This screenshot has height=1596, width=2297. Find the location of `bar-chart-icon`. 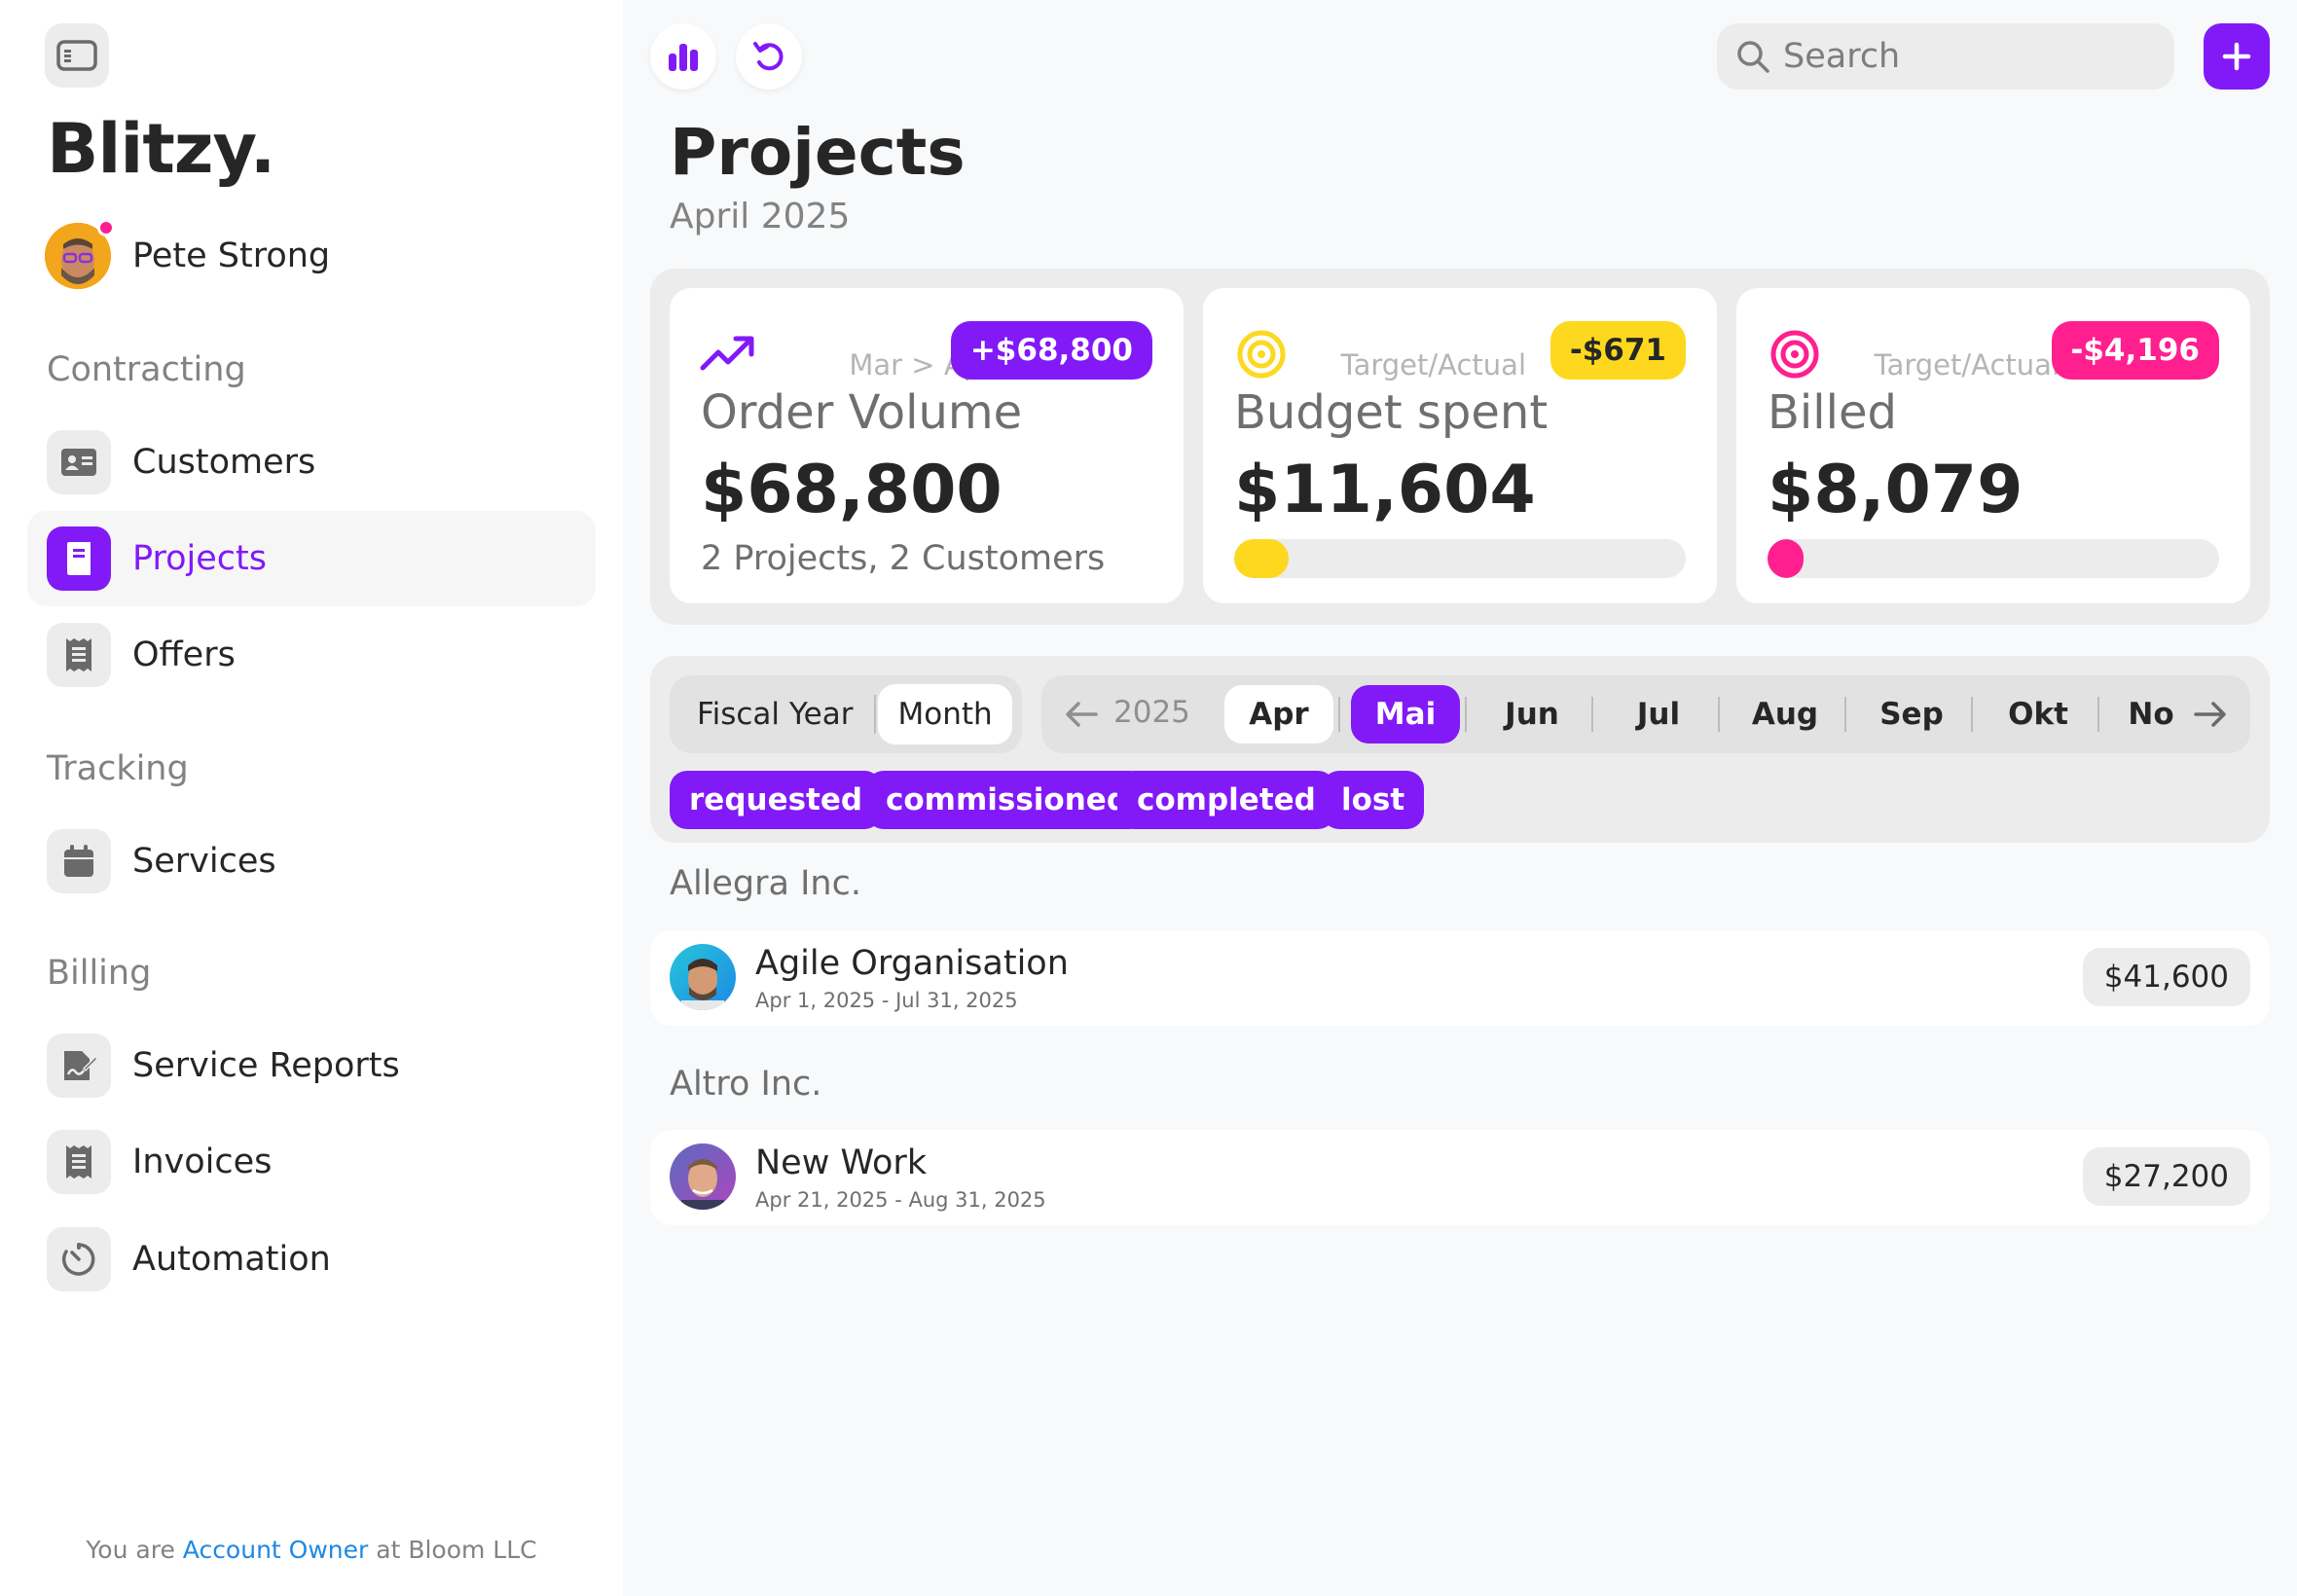

bar-chart-icon is located at coordinates (683, 57).